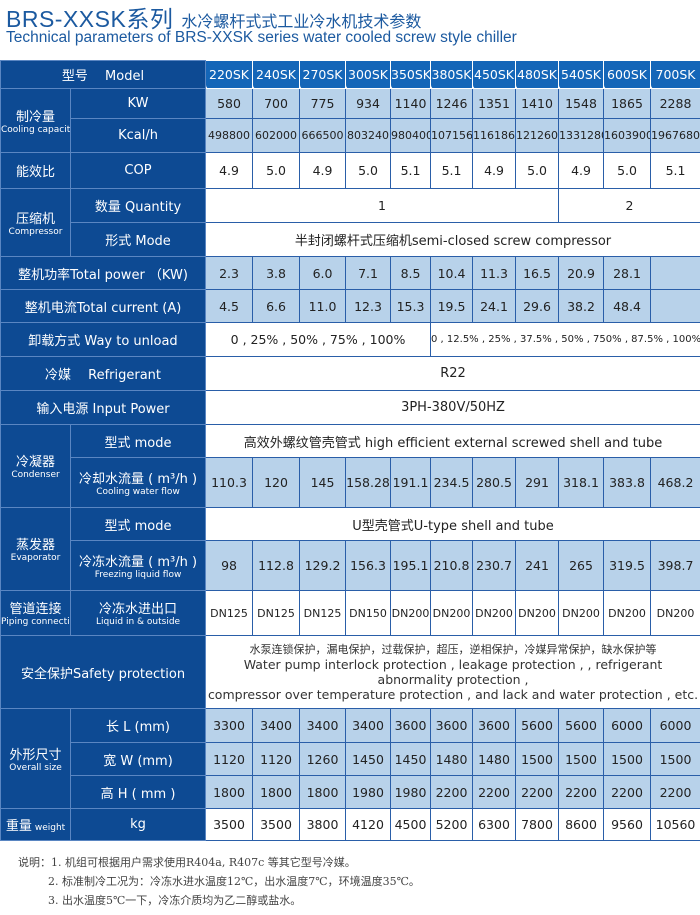 This screenshot has width=700, height=915. I want to click on value-cell: 2288, so click(675, 103).